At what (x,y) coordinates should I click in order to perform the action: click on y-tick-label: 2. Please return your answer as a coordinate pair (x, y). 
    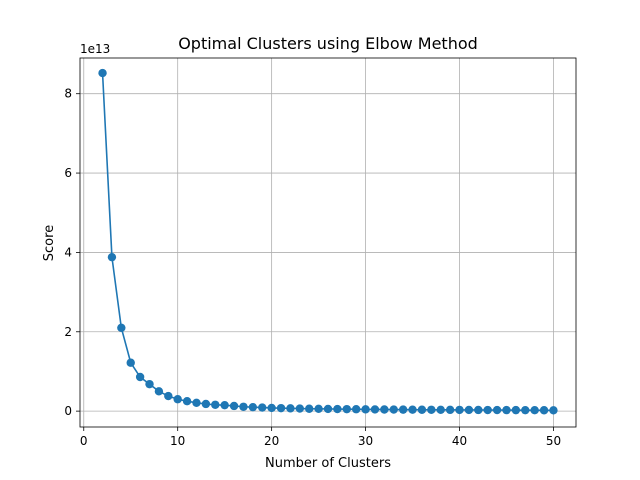
    Looking at the image, I should click on (68, 332).